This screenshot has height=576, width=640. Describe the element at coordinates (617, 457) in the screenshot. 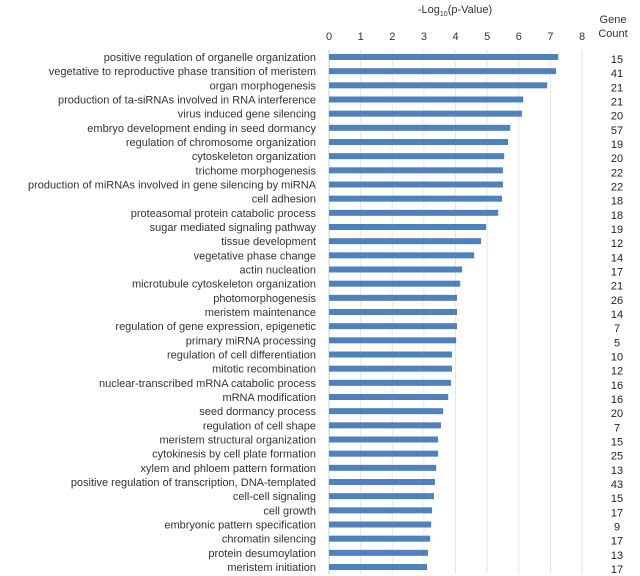

I see `gene-count-value: 25` at that location.